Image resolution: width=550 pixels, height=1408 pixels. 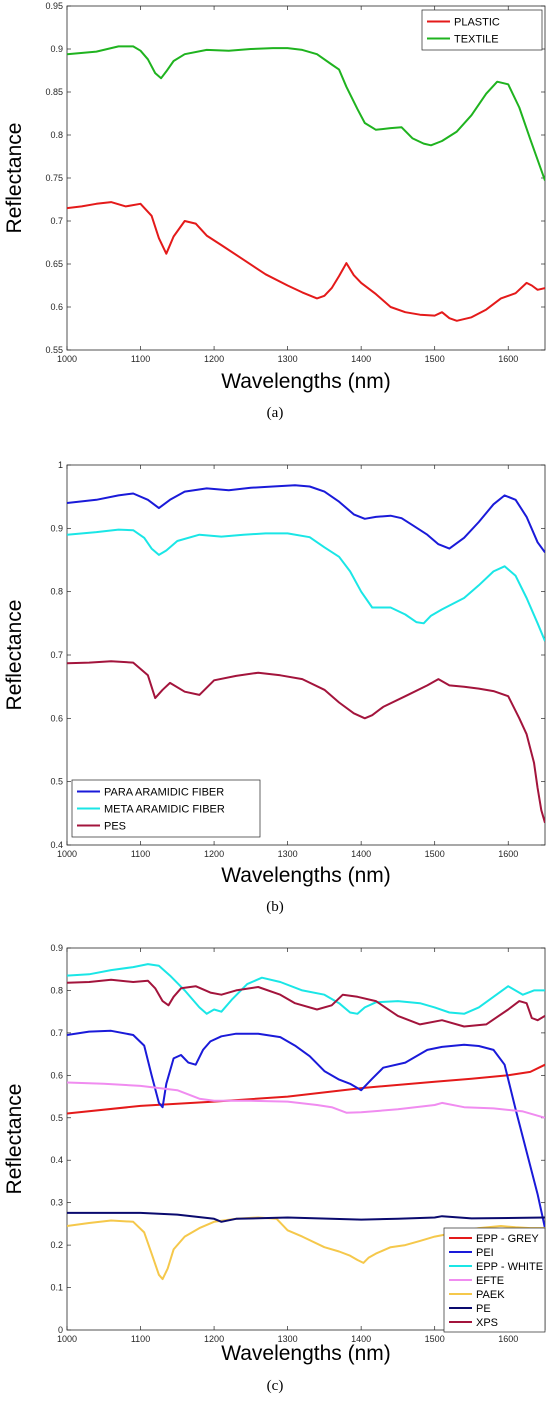 What do you see at coordinates (306, 1100) in the screenshot?
I see `series-line-efte` at bounding box center [306, 1100].